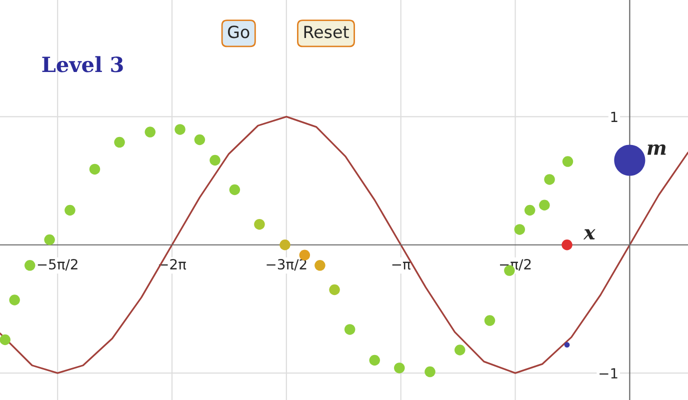 The image size is (688, 400). I want to click on annotation: Reset, so click(326, 32).